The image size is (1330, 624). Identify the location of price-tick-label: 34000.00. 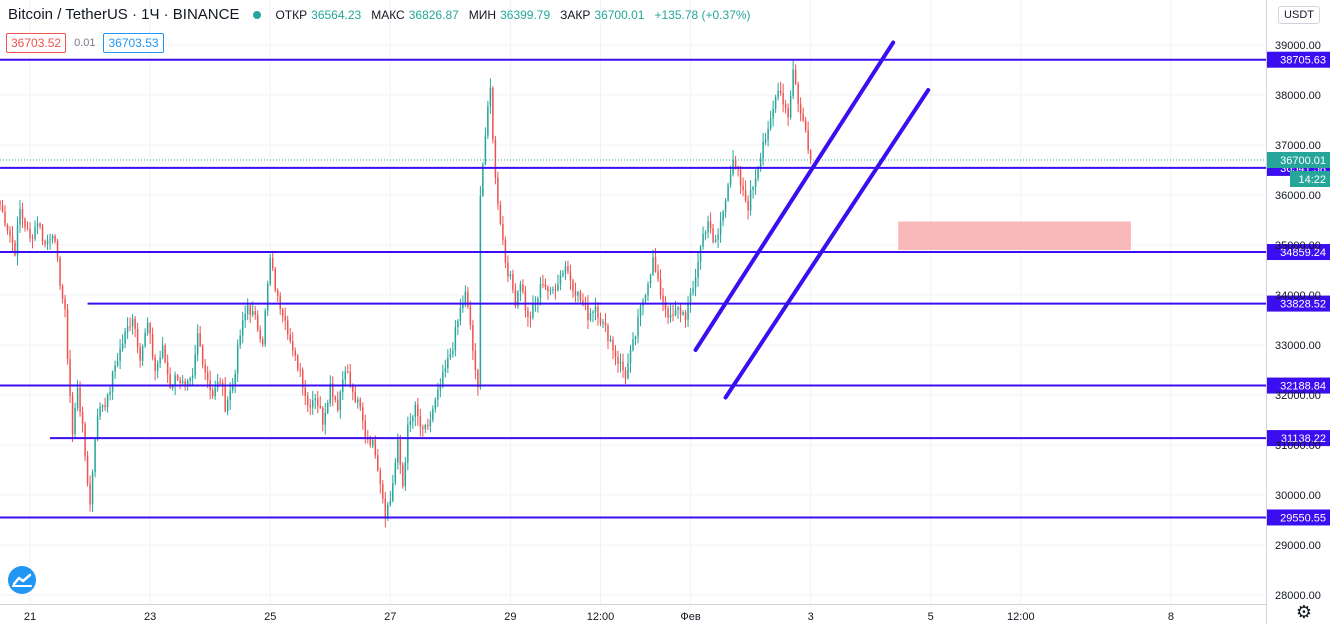
(1298, 296).